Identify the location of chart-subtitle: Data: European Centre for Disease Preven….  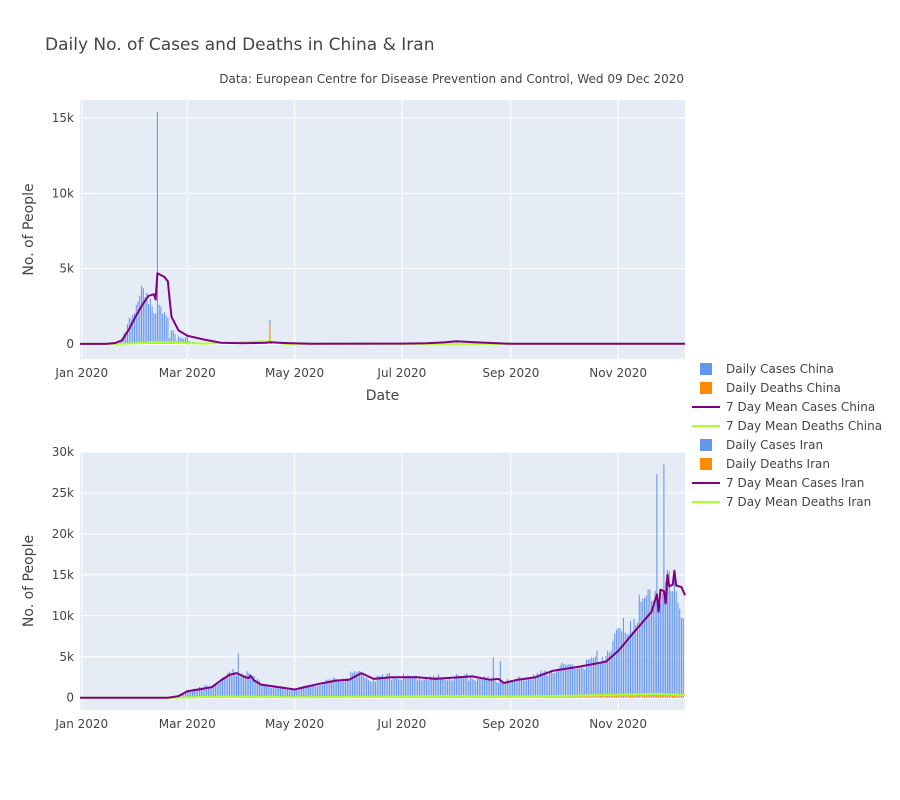
(451, 79).